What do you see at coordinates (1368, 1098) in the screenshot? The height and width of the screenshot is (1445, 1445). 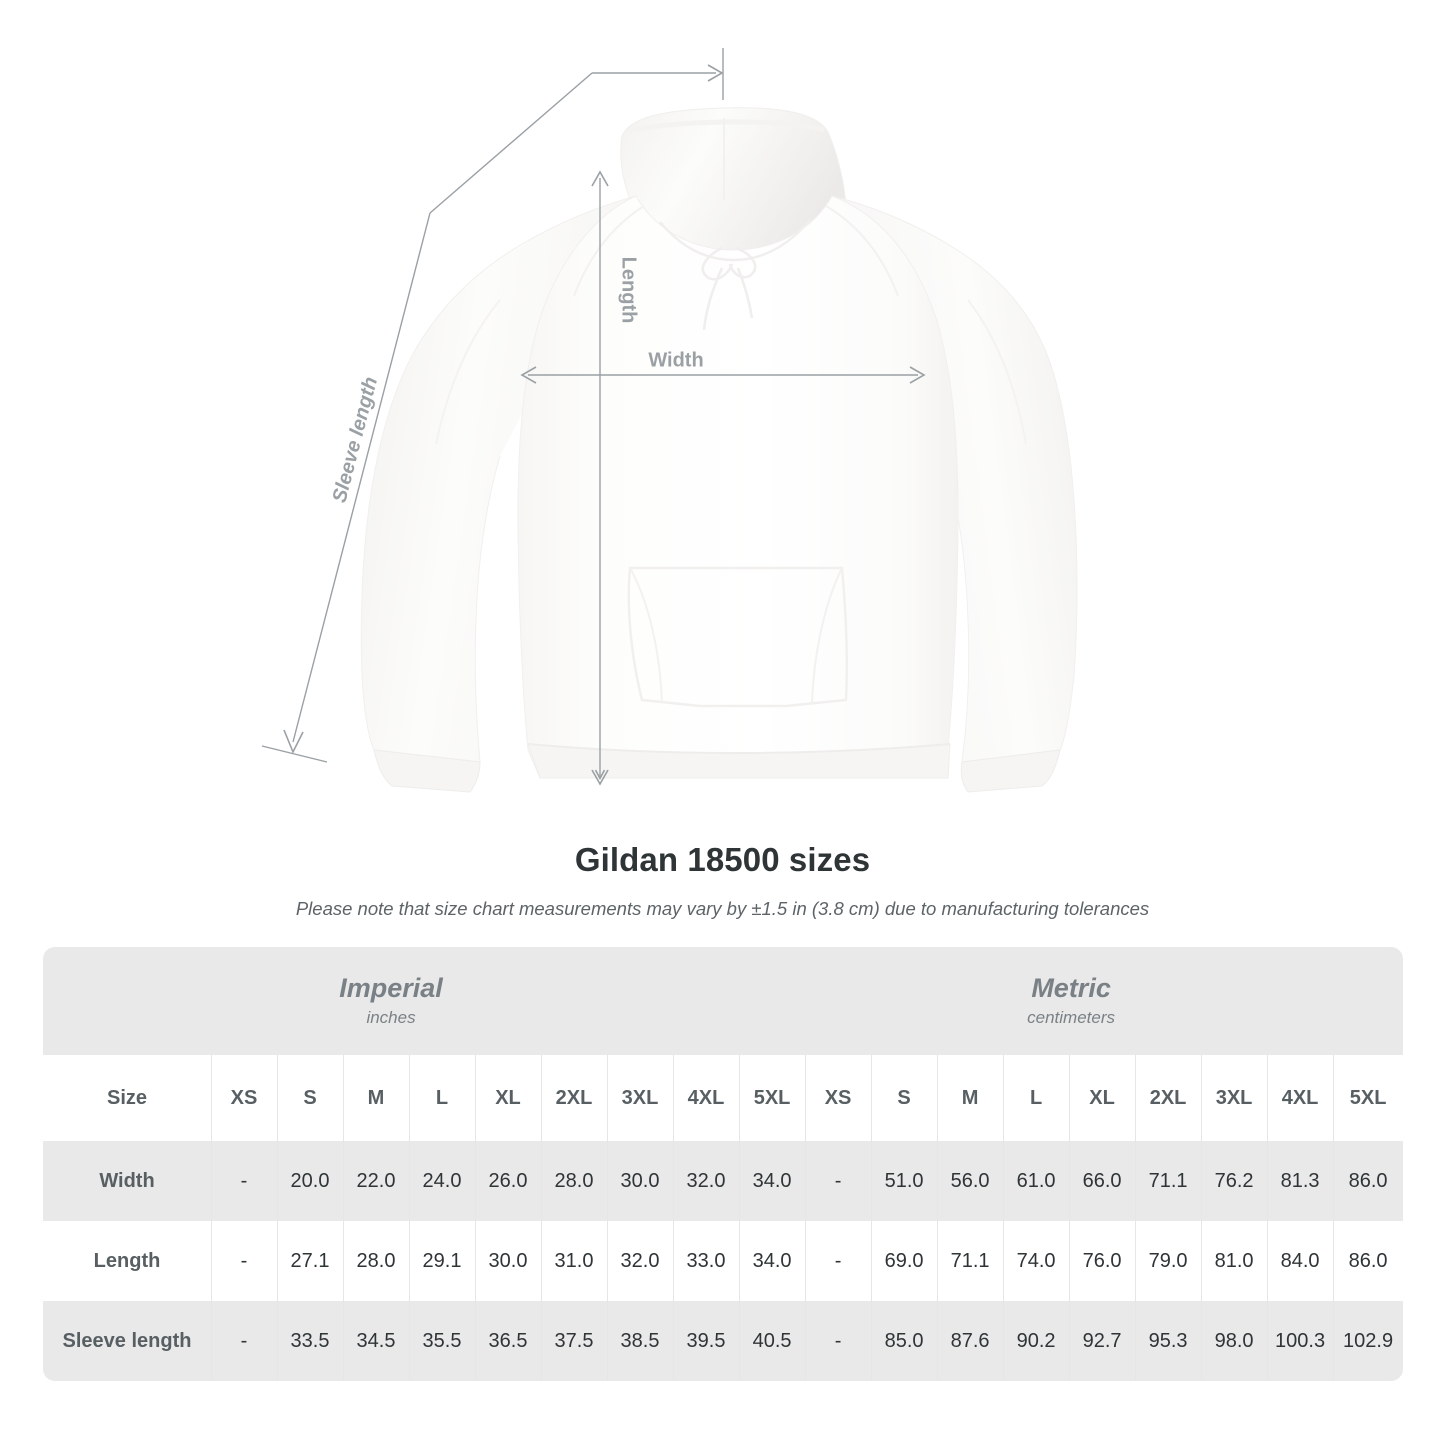 I see `col-header-metric-5xl: 5XL` at bounding box center [1368, 1098].